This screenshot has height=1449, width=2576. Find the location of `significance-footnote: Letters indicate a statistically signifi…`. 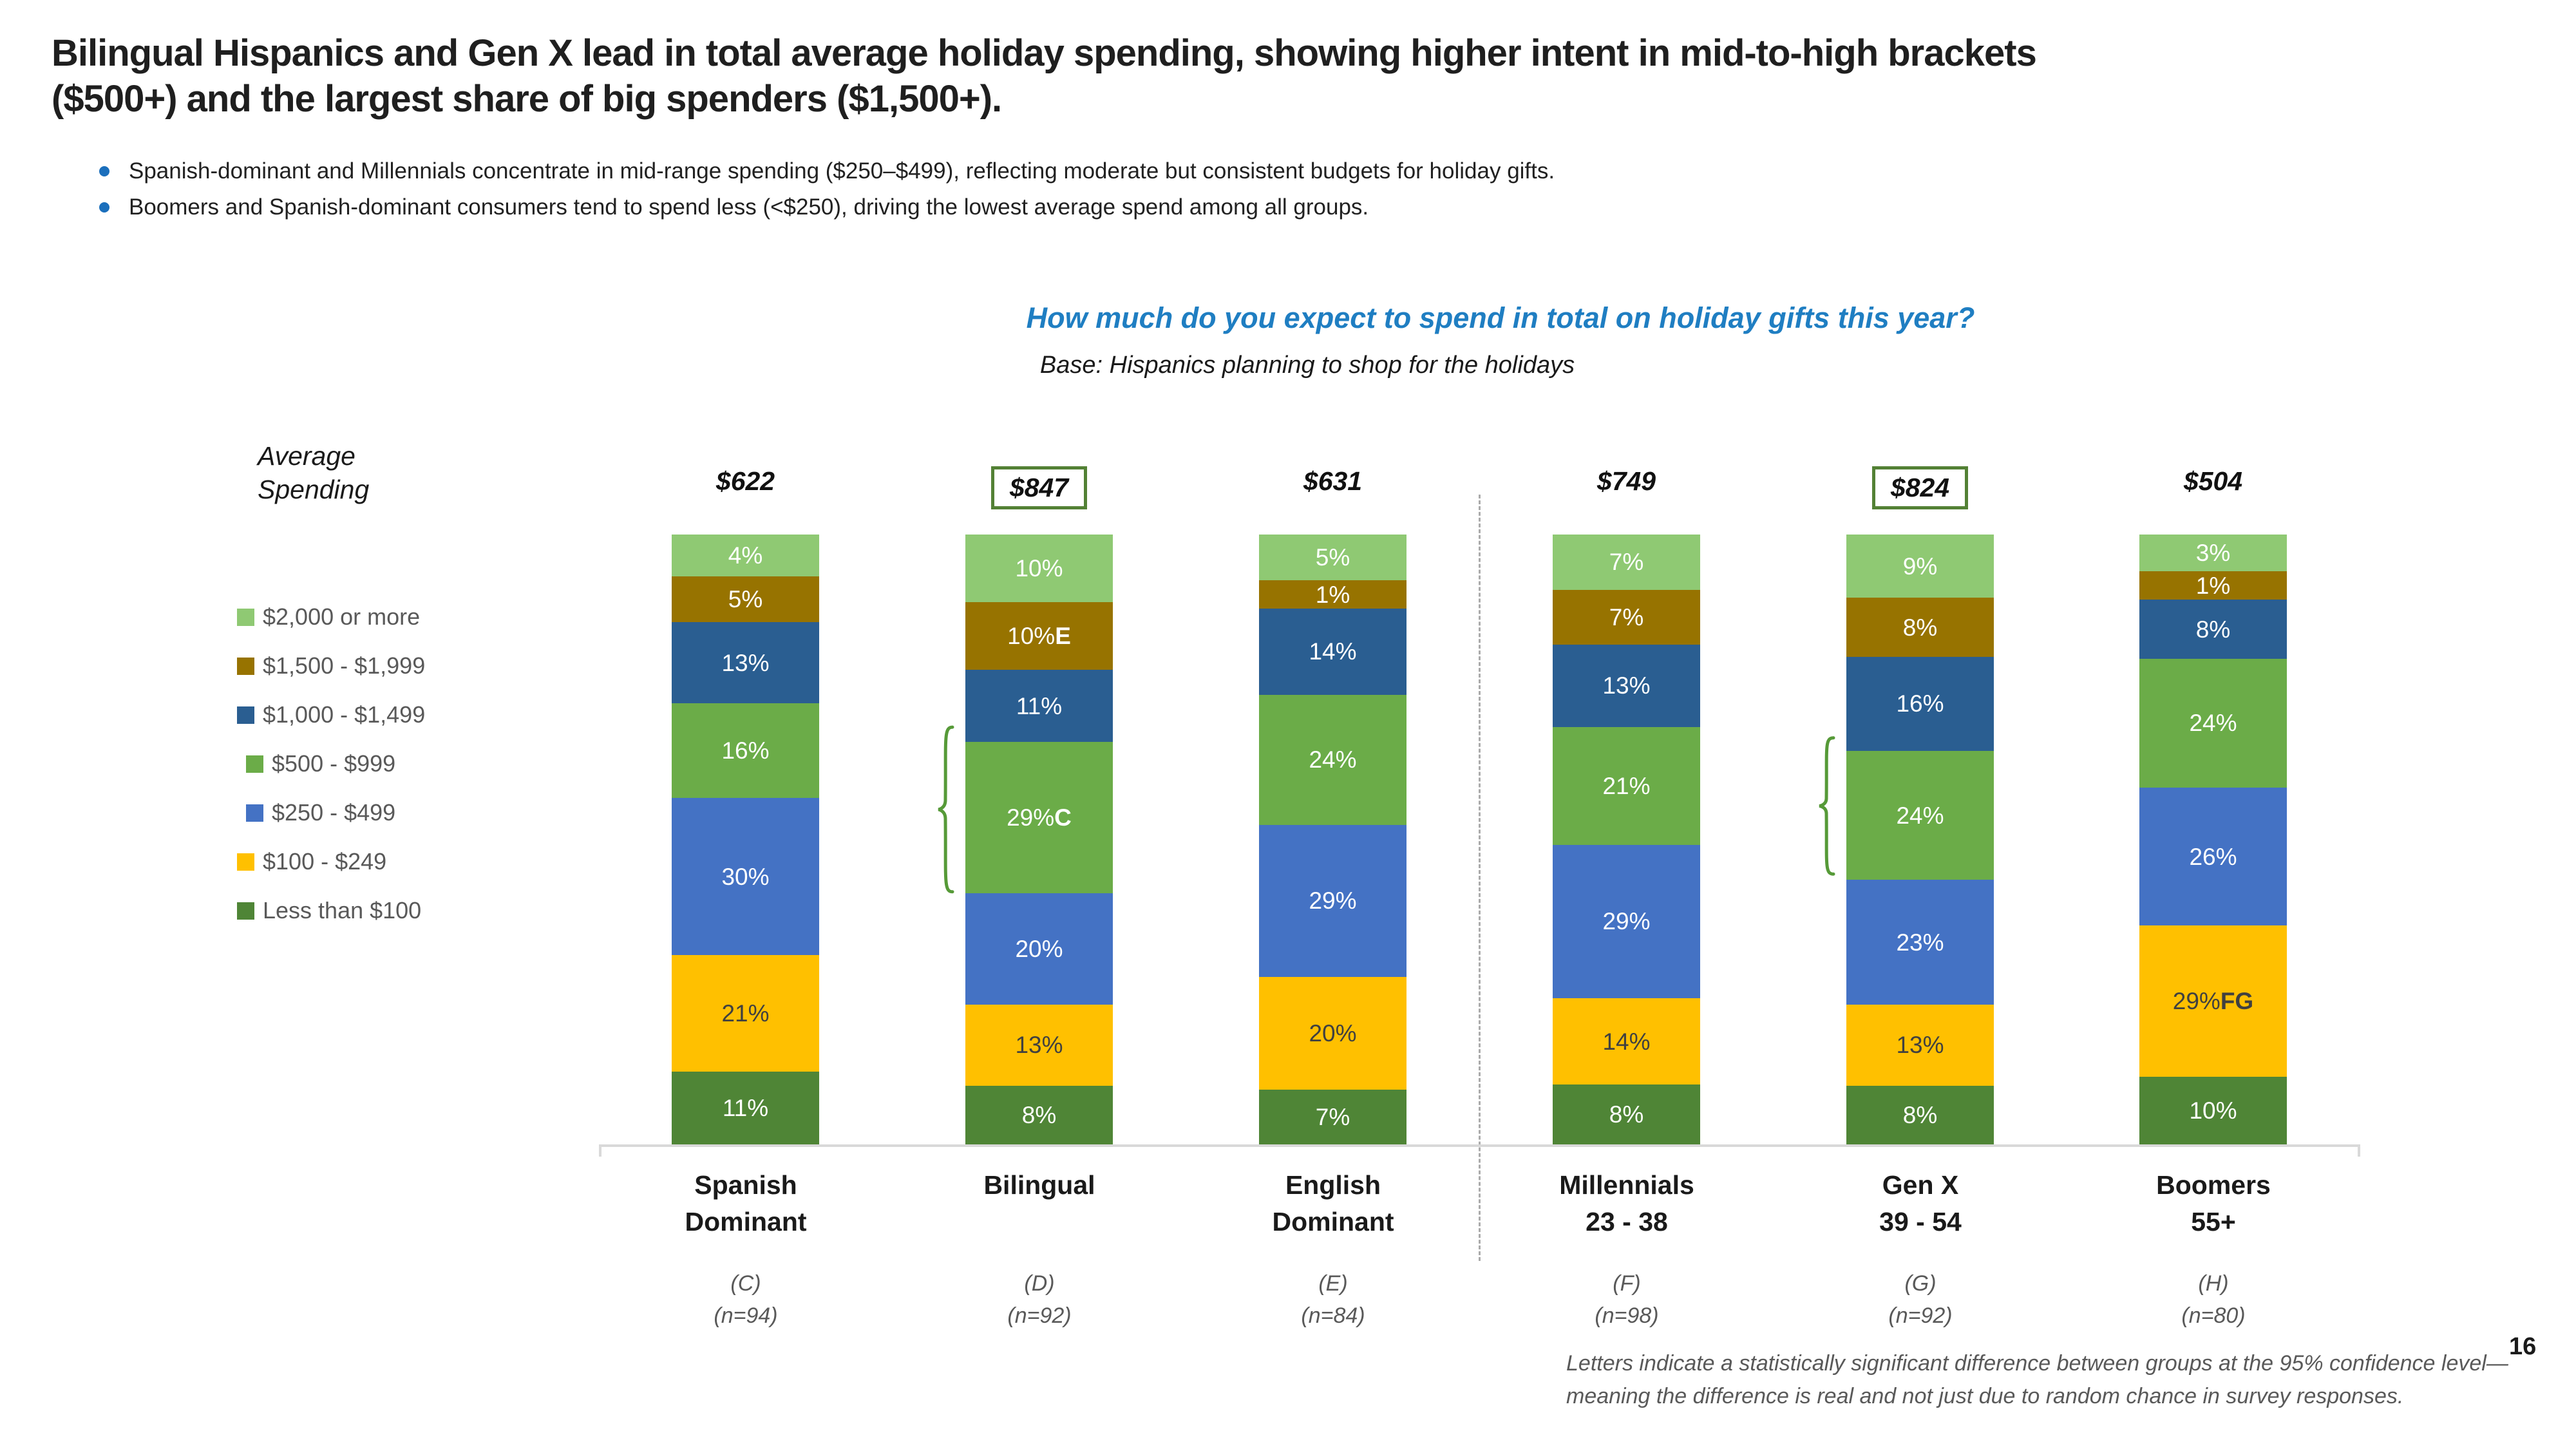

significance-footnote: Letters indicate a statistically signifi… is located at coordinates (2037, 1380).